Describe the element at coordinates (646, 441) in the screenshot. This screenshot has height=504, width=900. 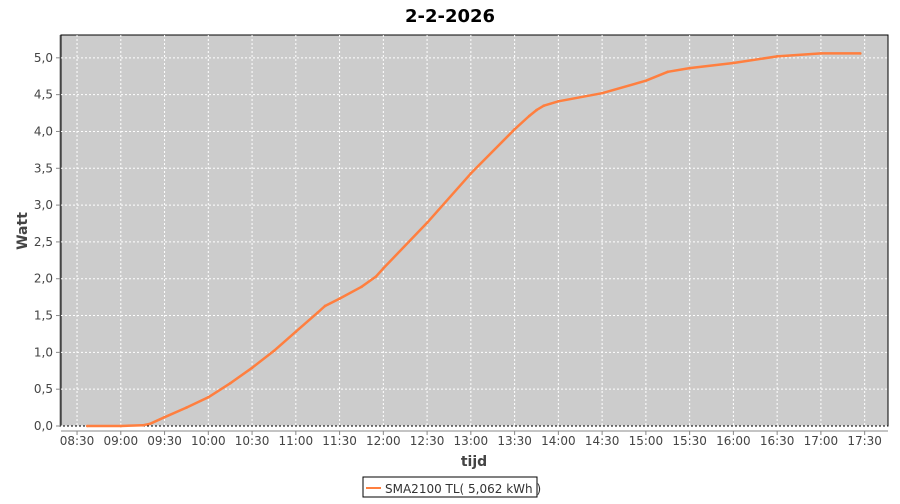
I see `x-tick-label: 15:00` at that location.